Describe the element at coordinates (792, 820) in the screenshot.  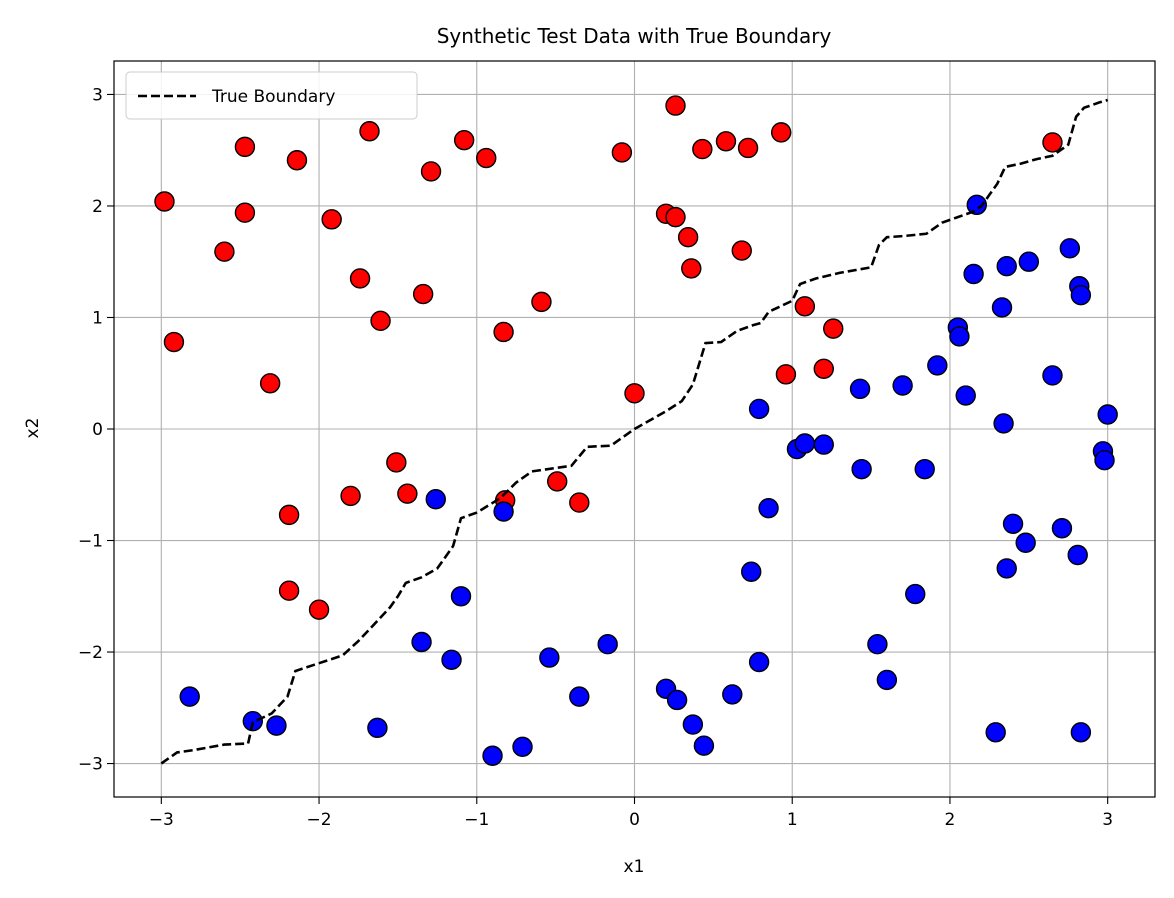
I see `x-tick-label: 1` at that location.